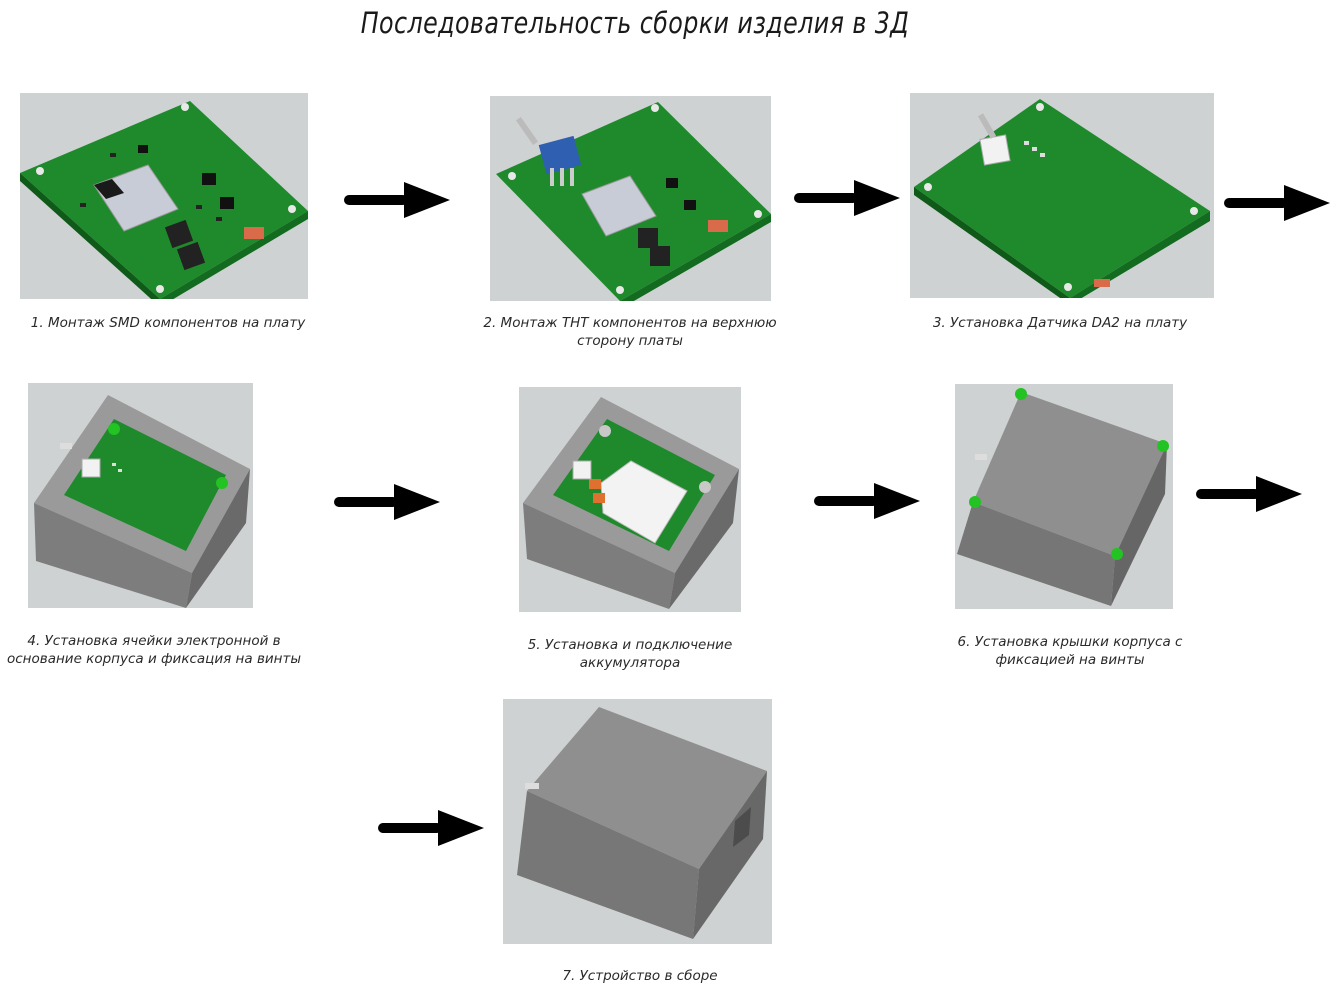  I want to click on step-6-image, so click(1064, 496).